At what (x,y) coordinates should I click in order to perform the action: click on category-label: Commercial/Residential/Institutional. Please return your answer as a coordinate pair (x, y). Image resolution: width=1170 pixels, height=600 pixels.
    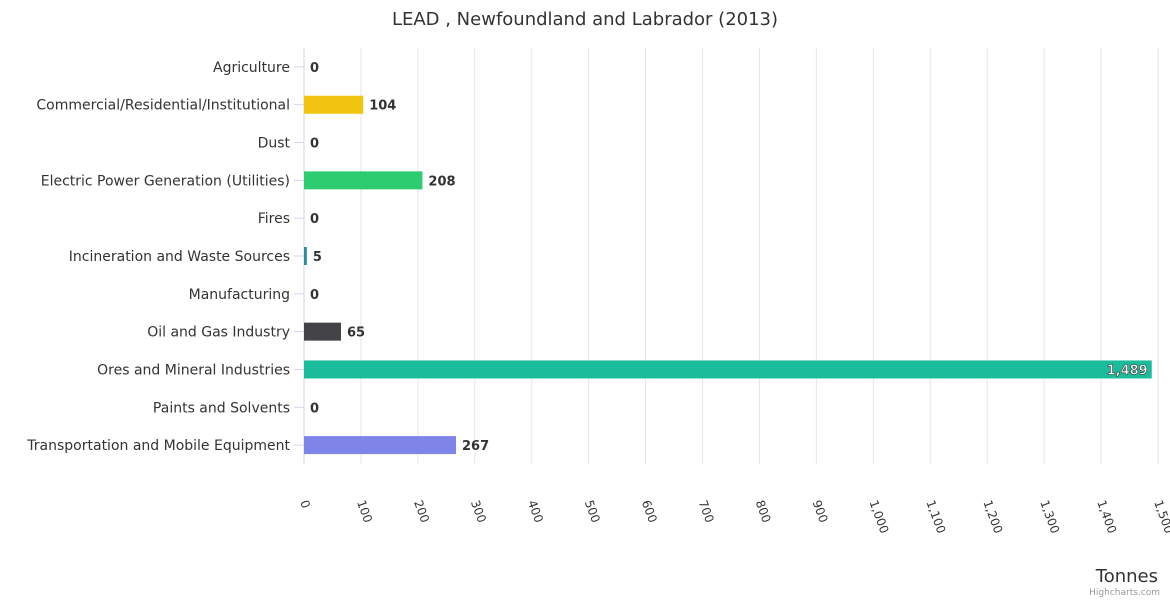
    Looking at the image, I should click on (163, 106).